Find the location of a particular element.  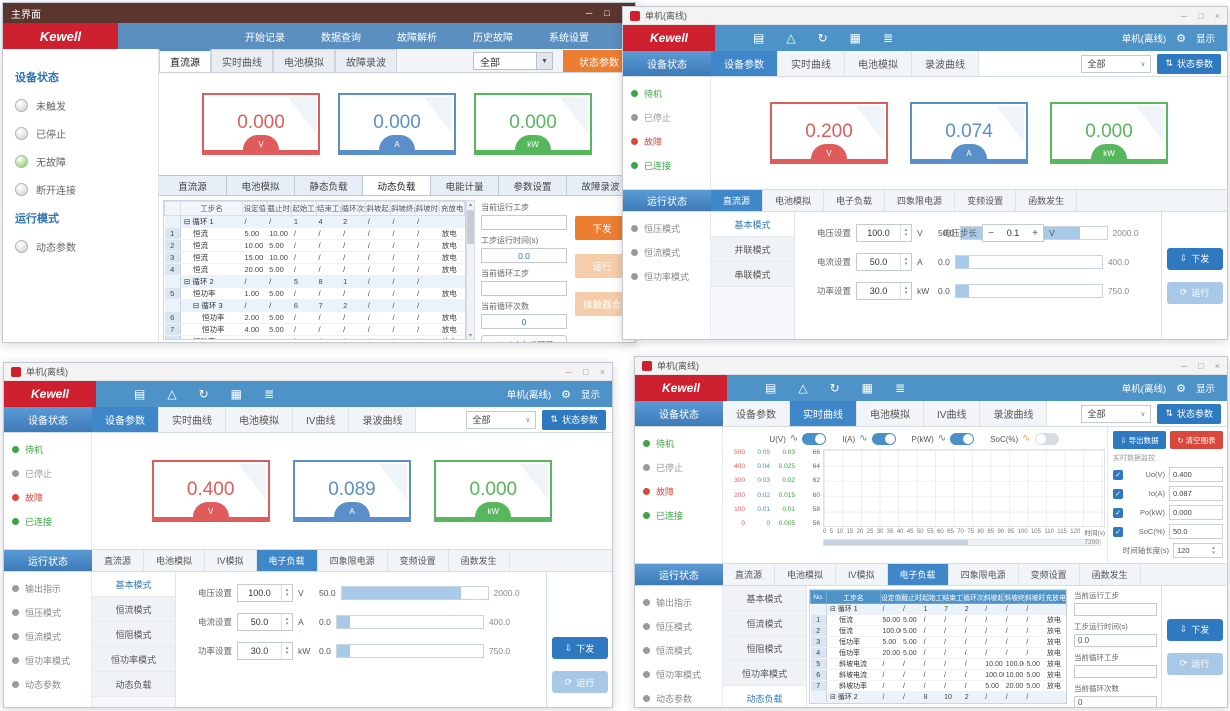

menu-item: 开始记录 is located at coordinates (265, 38).